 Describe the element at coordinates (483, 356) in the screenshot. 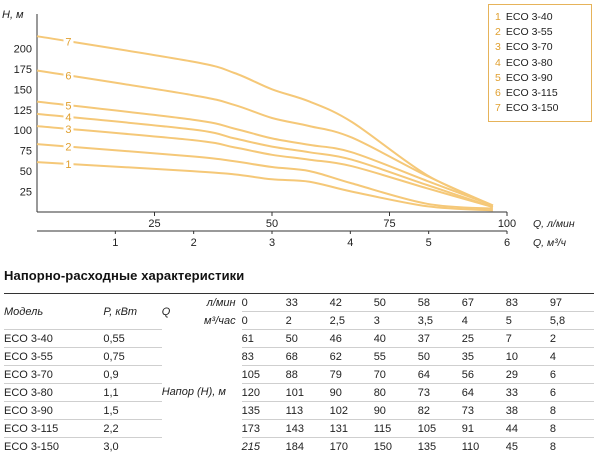

I see `head-value-cell: 35` at that location.